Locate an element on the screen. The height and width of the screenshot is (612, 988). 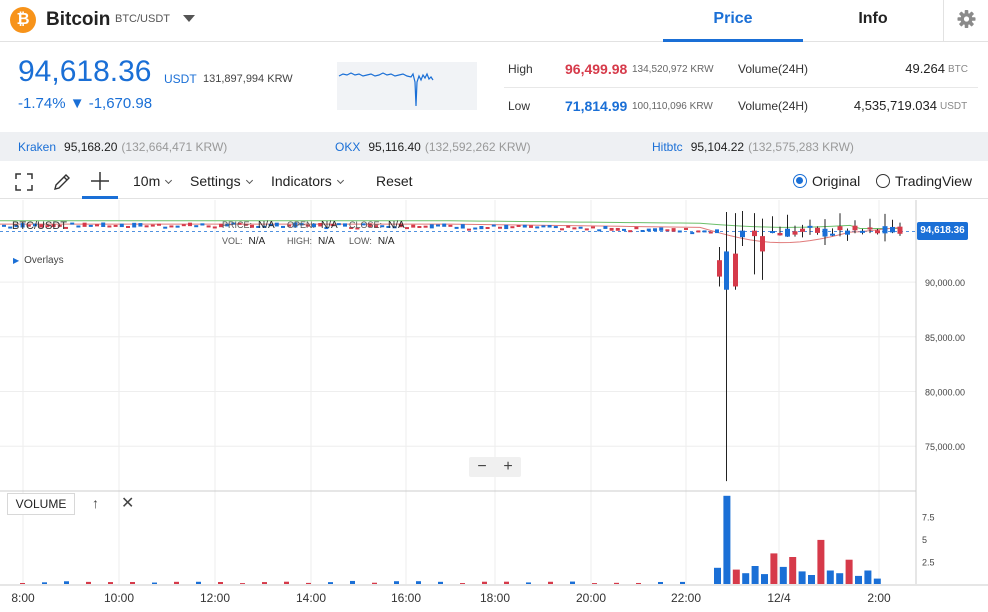
coin-name: Bitcoin is located at coordinates (78, 19).